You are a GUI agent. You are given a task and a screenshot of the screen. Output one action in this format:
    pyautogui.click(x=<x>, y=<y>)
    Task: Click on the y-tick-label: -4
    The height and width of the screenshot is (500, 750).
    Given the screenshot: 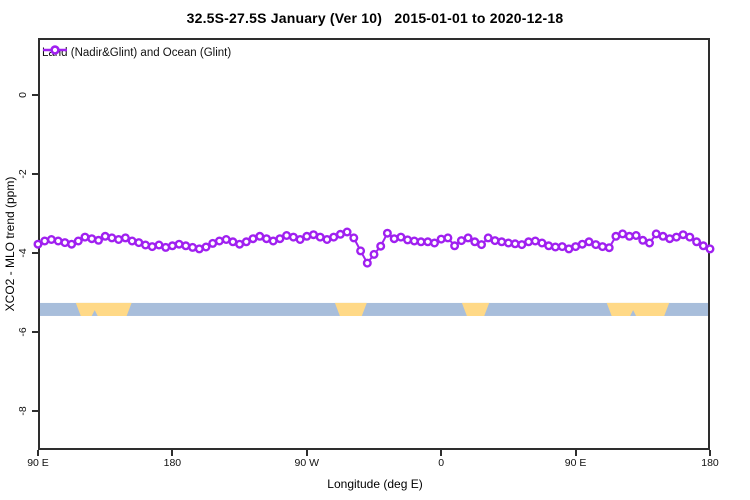 What is the action you would take?
    pyautogui.click(x=23, y=253)
    